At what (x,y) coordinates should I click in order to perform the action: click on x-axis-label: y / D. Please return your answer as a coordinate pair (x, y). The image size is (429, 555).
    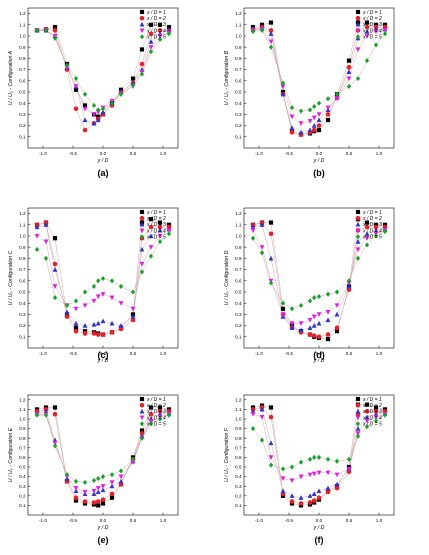
    Looking at the image, I should click on (319, 161).